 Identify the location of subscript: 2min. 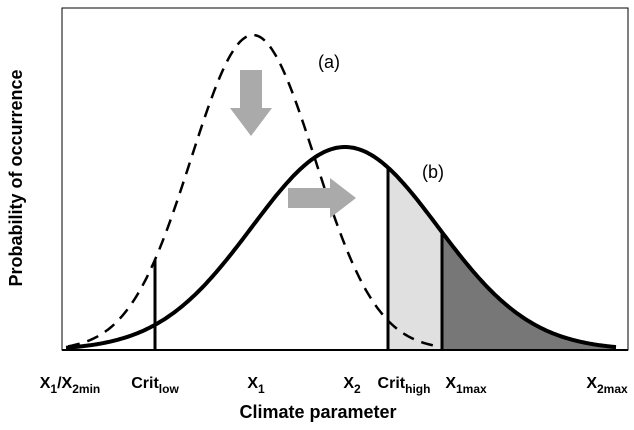
(86, 389).